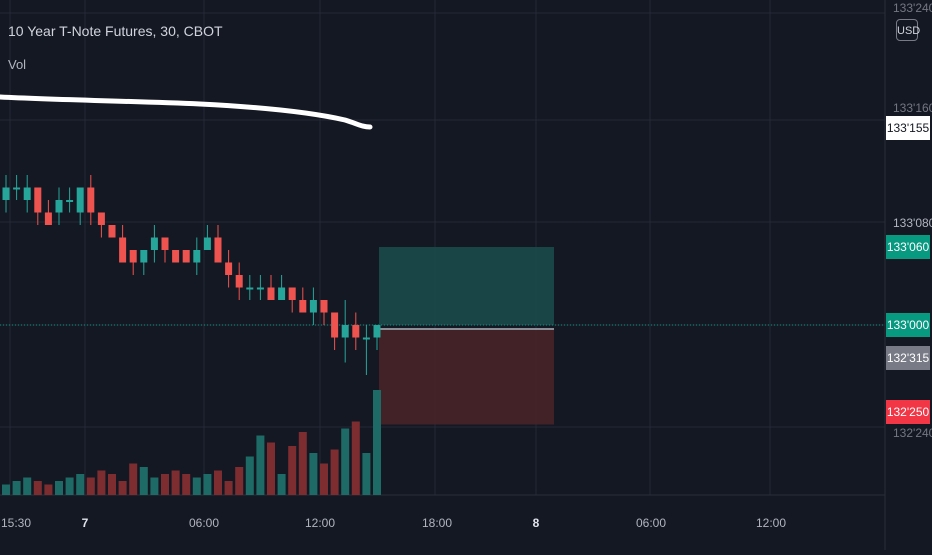 The height and width of the screenshot is (555, 932). What do you see at coordinates (437, 523) in the screenshot?
I see `time-axis-label: 18:00` at bounding box center [437, 523].